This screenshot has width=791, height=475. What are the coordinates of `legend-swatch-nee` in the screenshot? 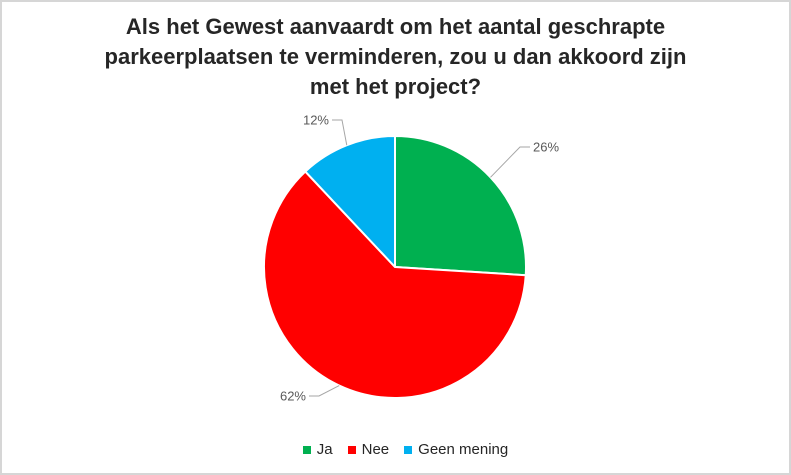 It's located at (351, 449).